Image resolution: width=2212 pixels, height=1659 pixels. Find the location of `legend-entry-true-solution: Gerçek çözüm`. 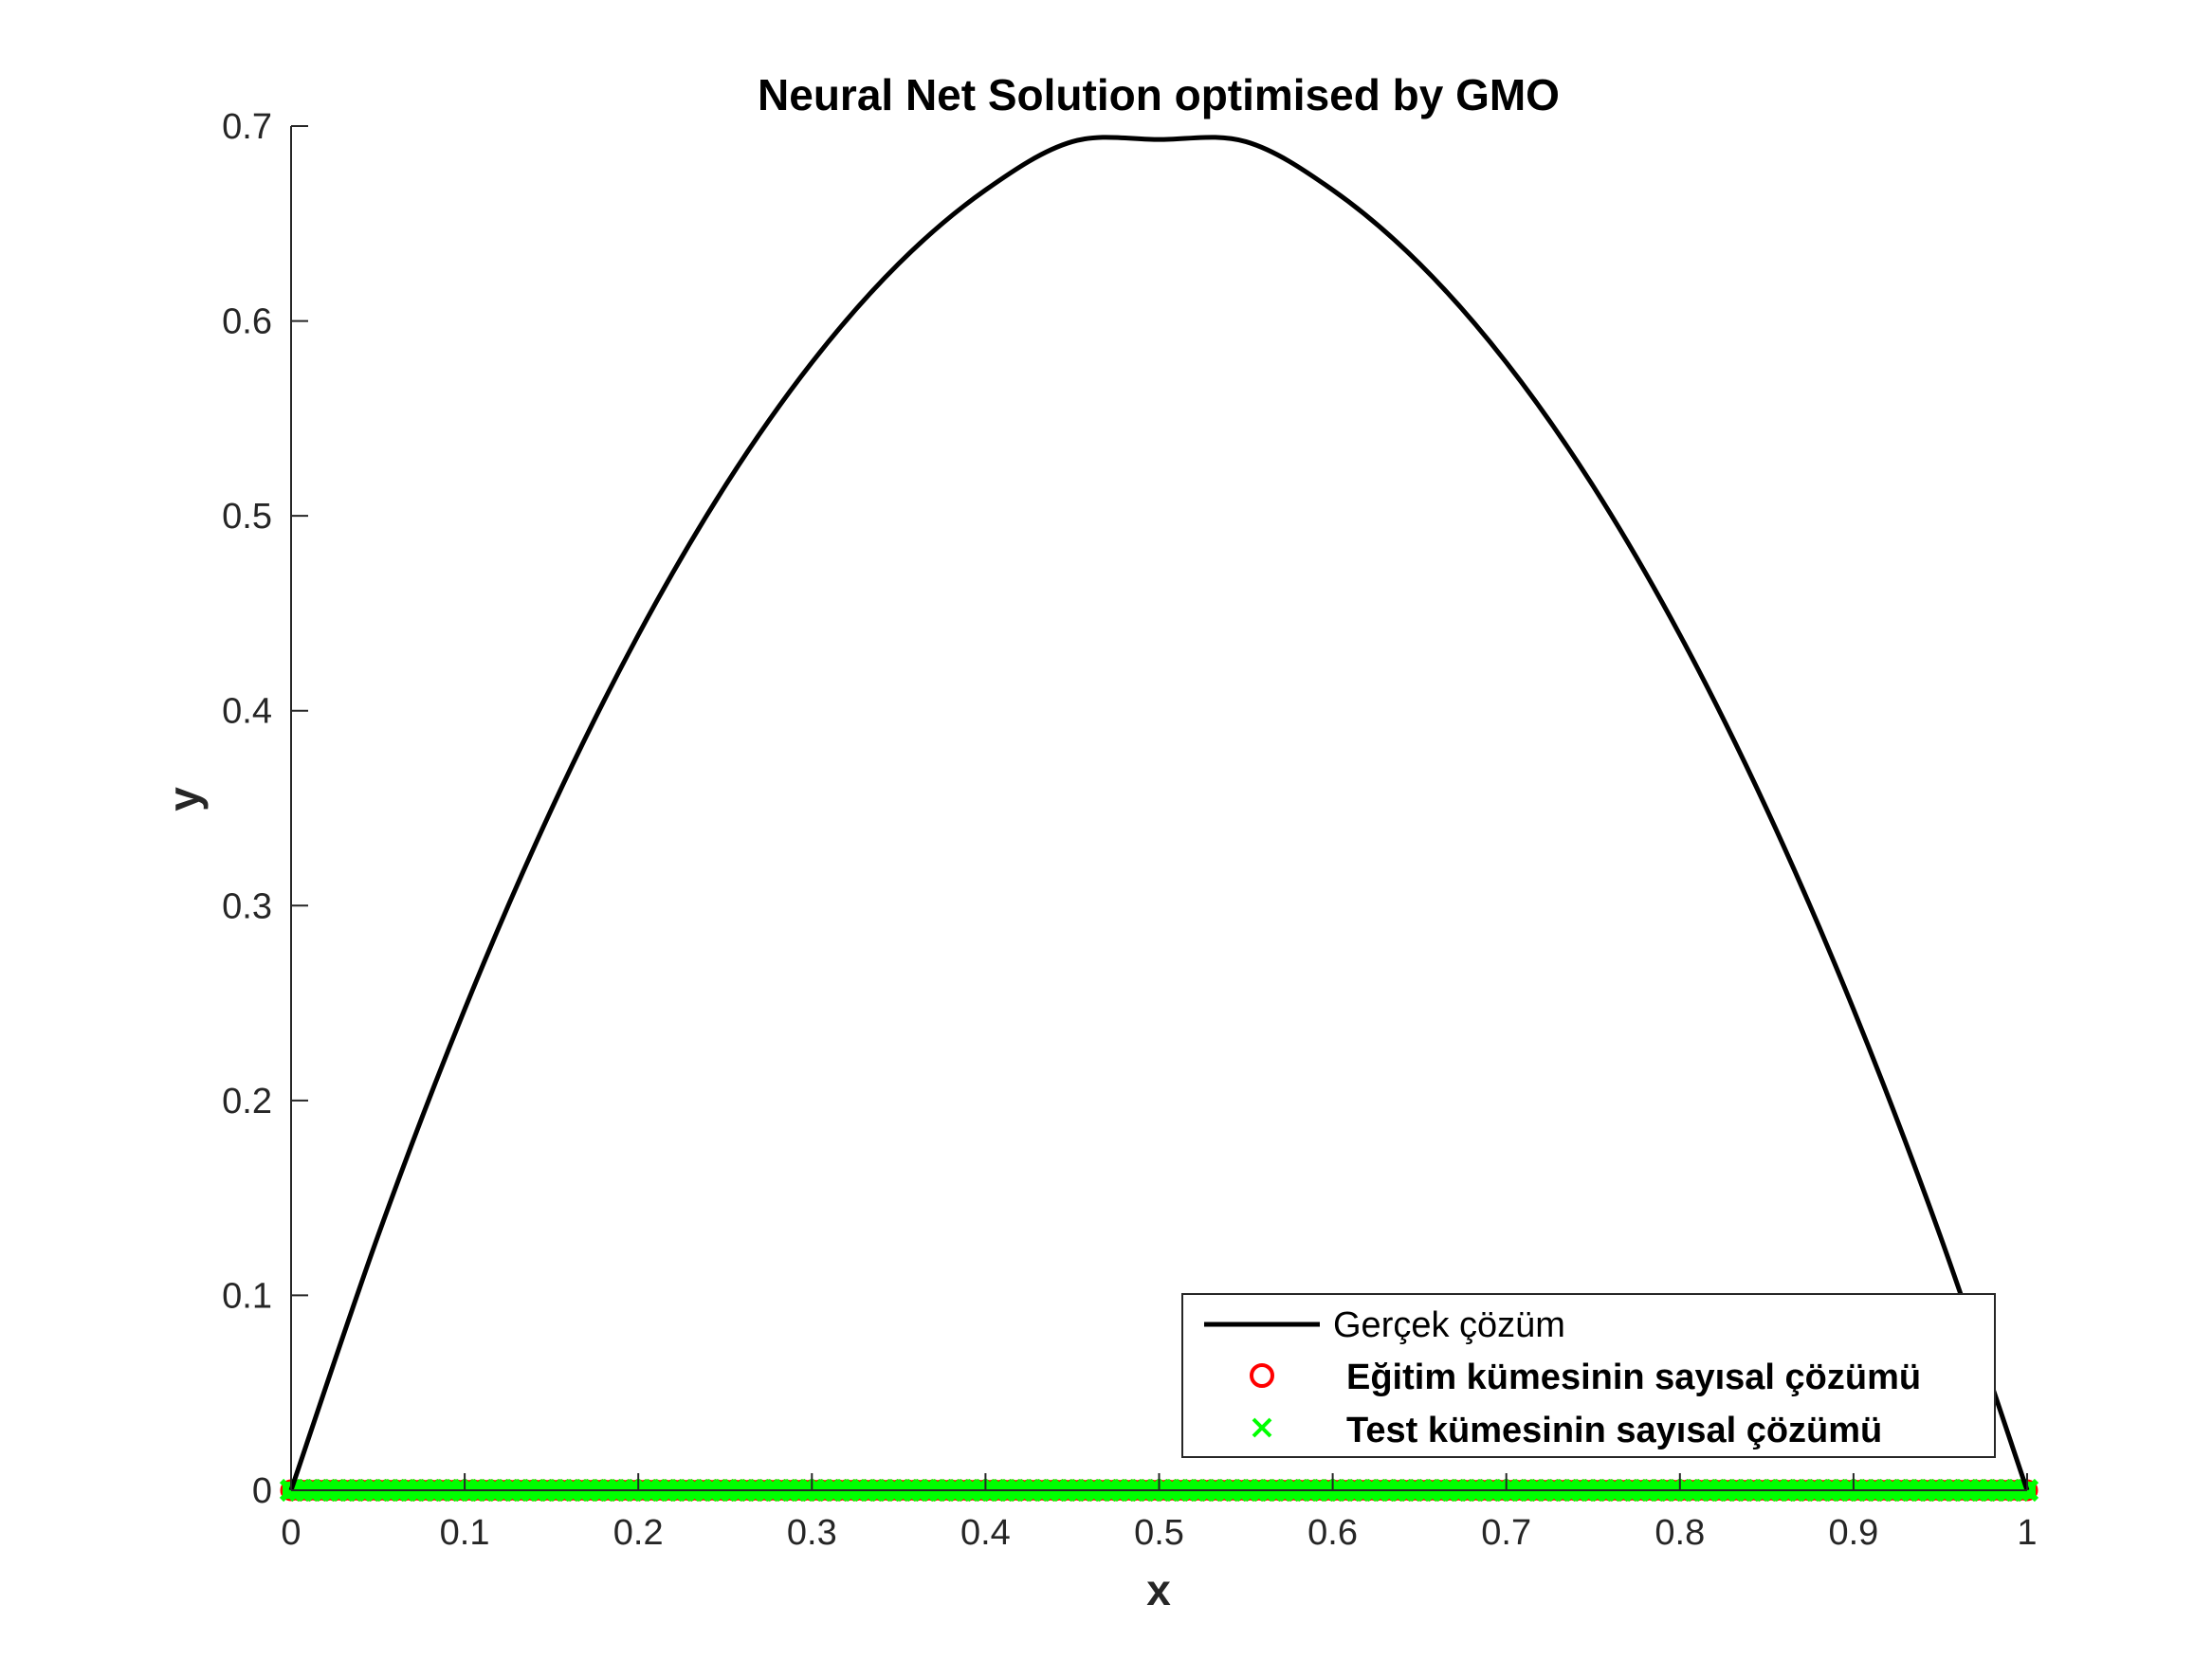

legend-entry-true-solution: Gerçek çözüm is located at coordinates (1449, 1325).